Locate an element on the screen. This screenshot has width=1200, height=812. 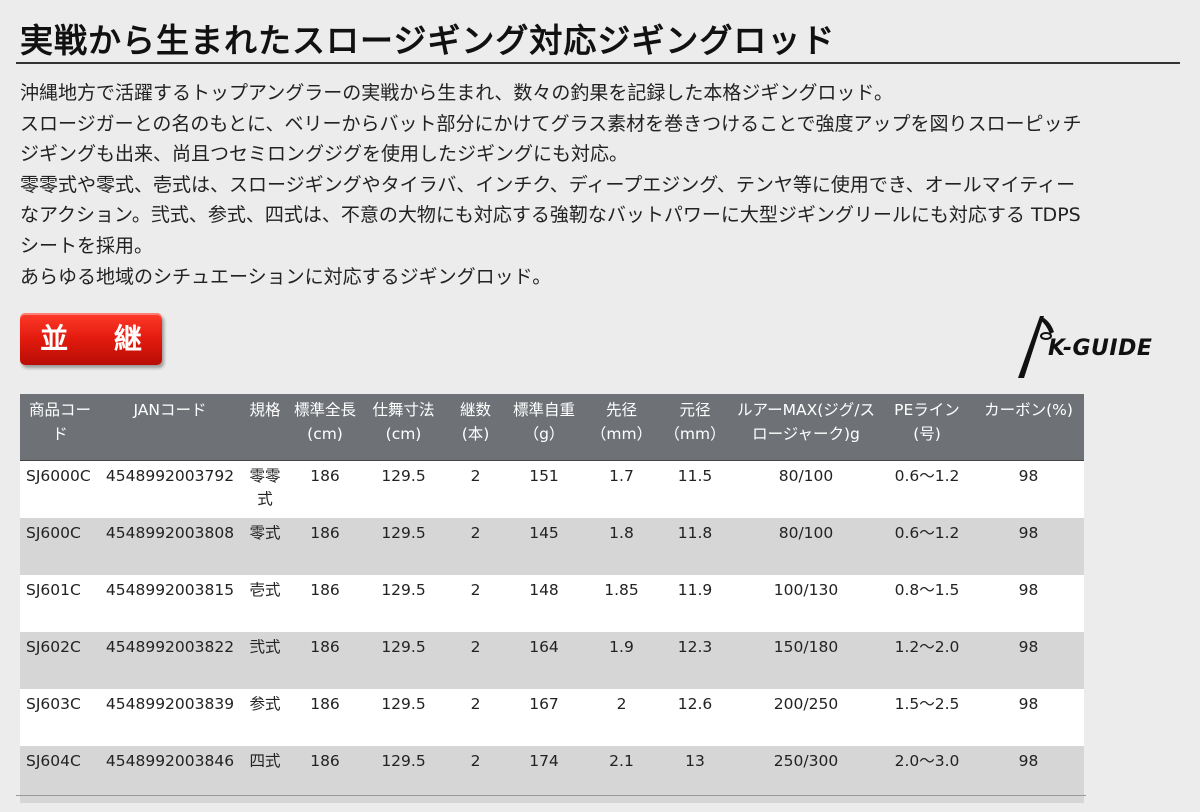
header-butt-diameter: 元径（mm） is located at coordinates (695, 427).